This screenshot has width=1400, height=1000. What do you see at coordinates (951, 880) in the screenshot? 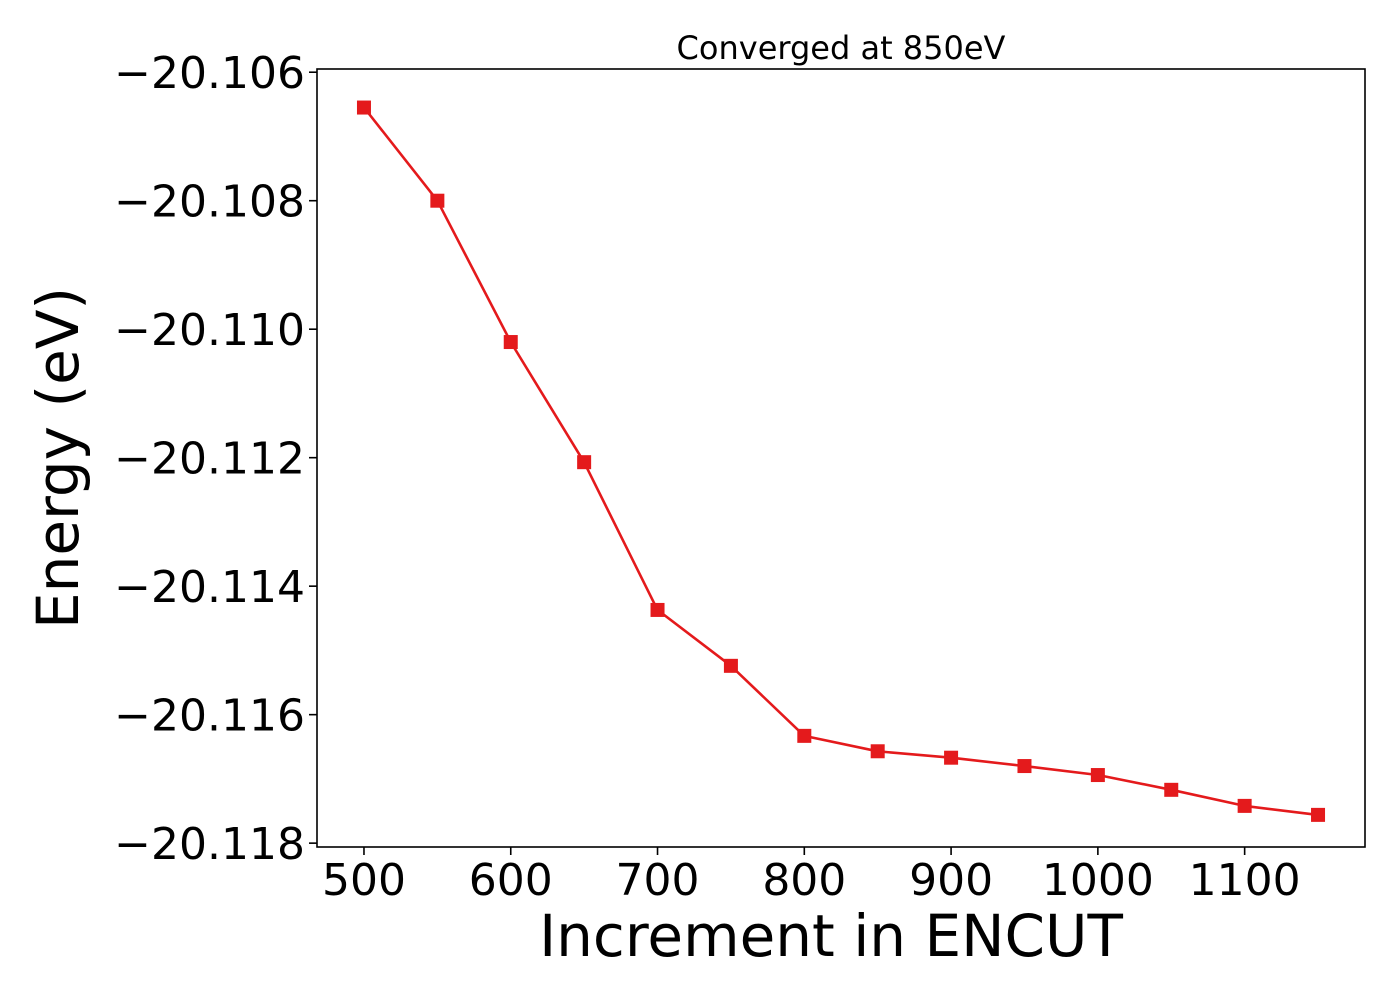
I see `x-tick-label: 900` at bounding box center [951, 880].